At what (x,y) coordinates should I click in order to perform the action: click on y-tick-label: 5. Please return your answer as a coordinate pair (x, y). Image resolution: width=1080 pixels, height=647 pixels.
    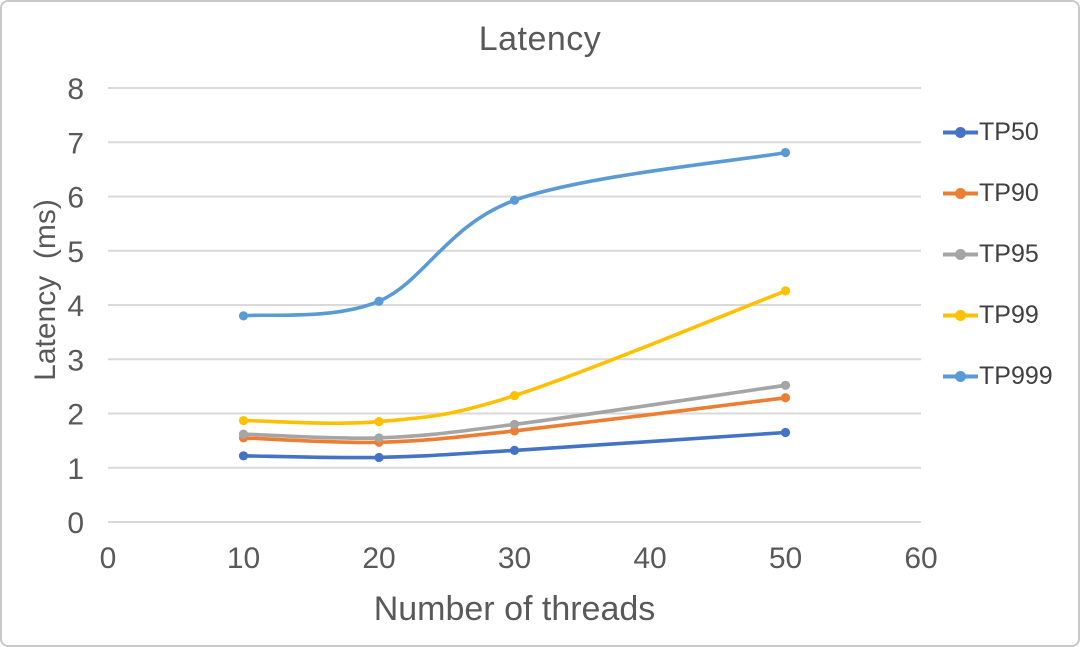
    Looking at the image, I should click on (75, 252).